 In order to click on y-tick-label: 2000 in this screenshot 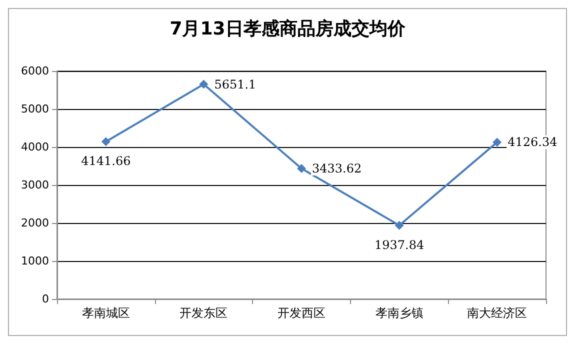, I will do `click(35, 223)`.